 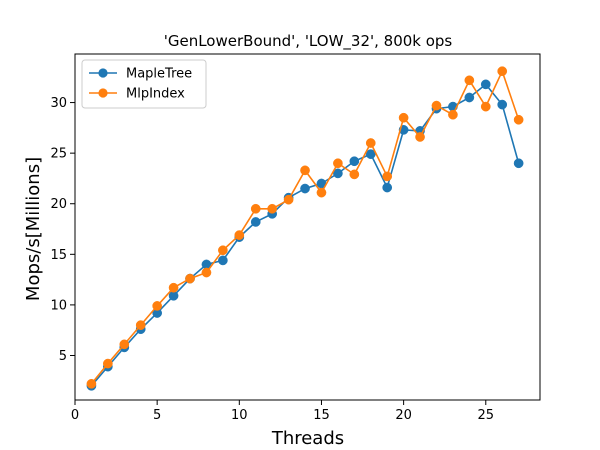 What do you see at coordinates (103, 93) in the screenshot?
I see `legend-marker-mlpindex` at bounding box center [103, 93].